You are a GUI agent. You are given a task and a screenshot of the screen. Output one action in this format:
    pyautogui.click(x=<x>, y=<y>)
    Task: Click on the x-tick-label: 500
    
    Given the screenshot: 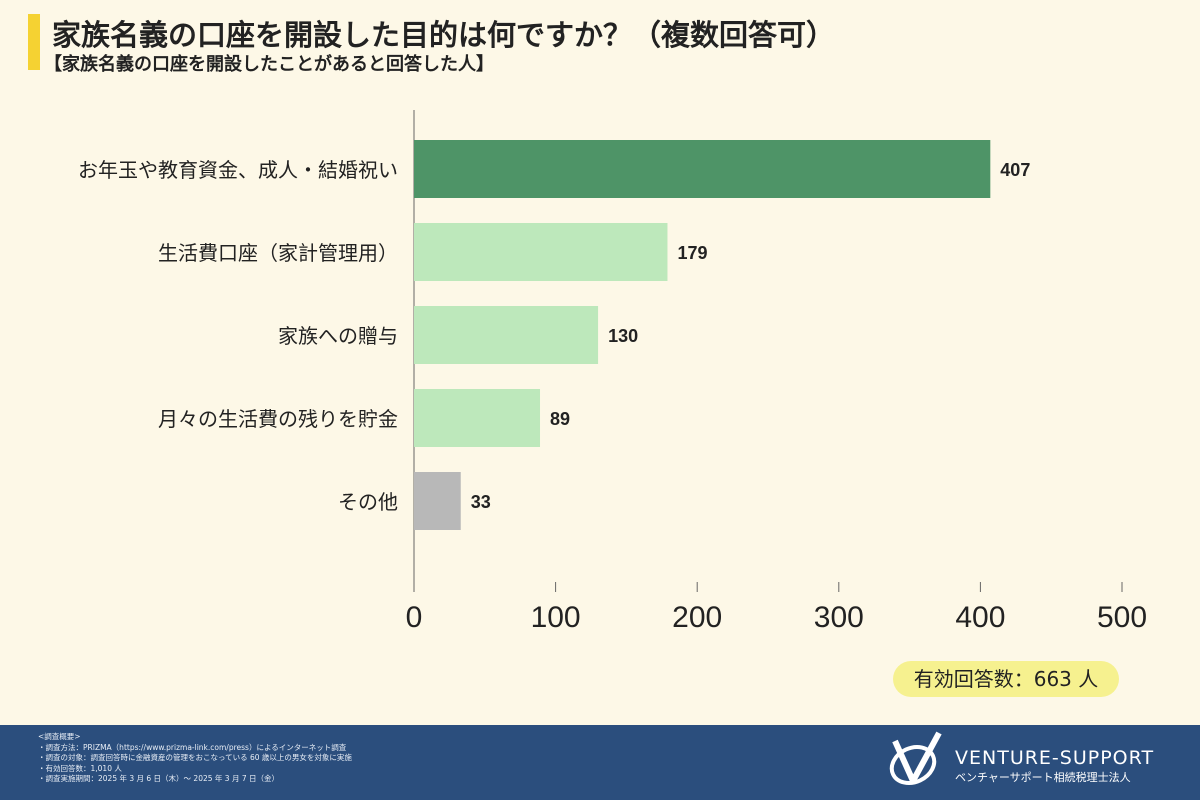 What is the action you would take?
    pyautogui.click(x=1122, y=617)
    